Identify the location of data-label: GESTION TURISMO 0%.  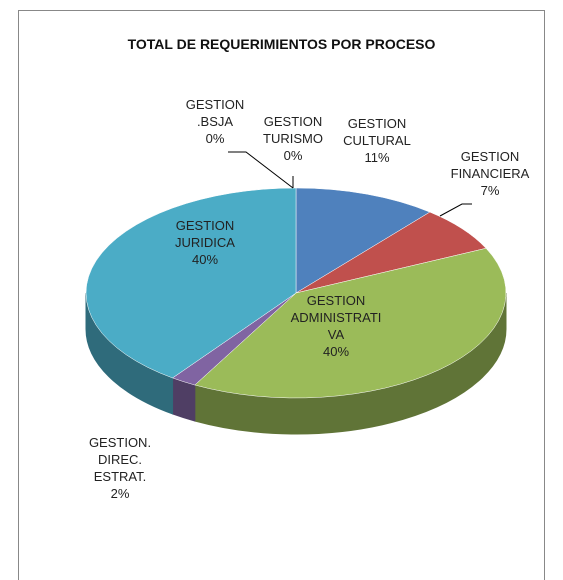
(293, 138).